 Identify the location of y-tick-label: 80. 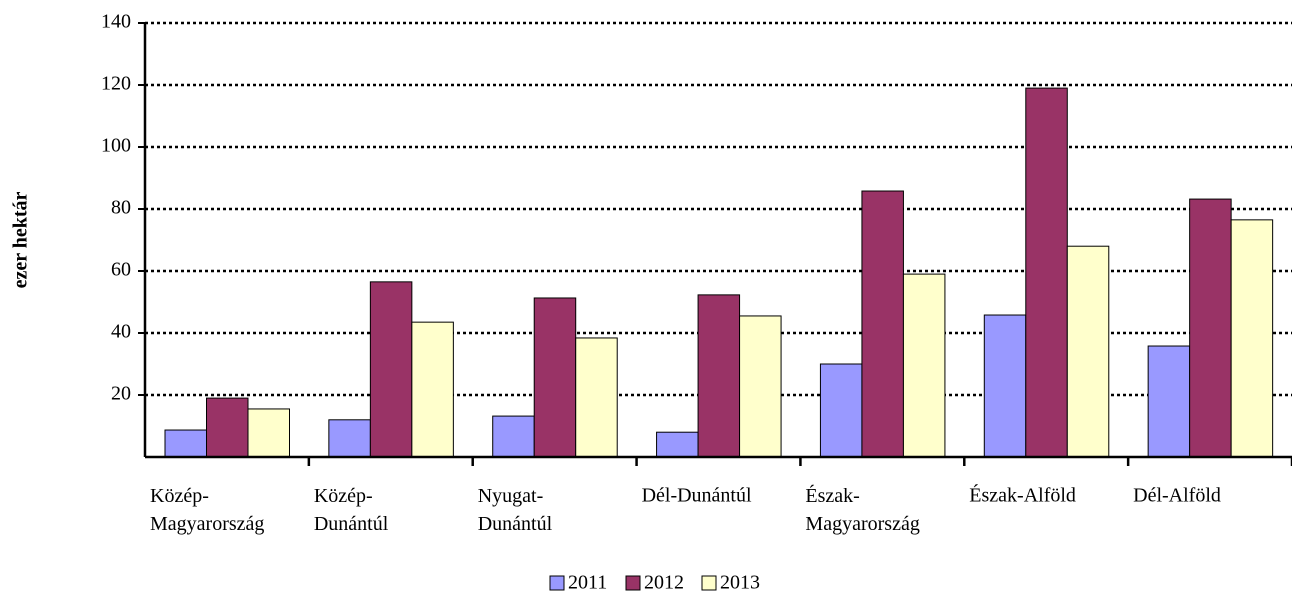
(121, 208).